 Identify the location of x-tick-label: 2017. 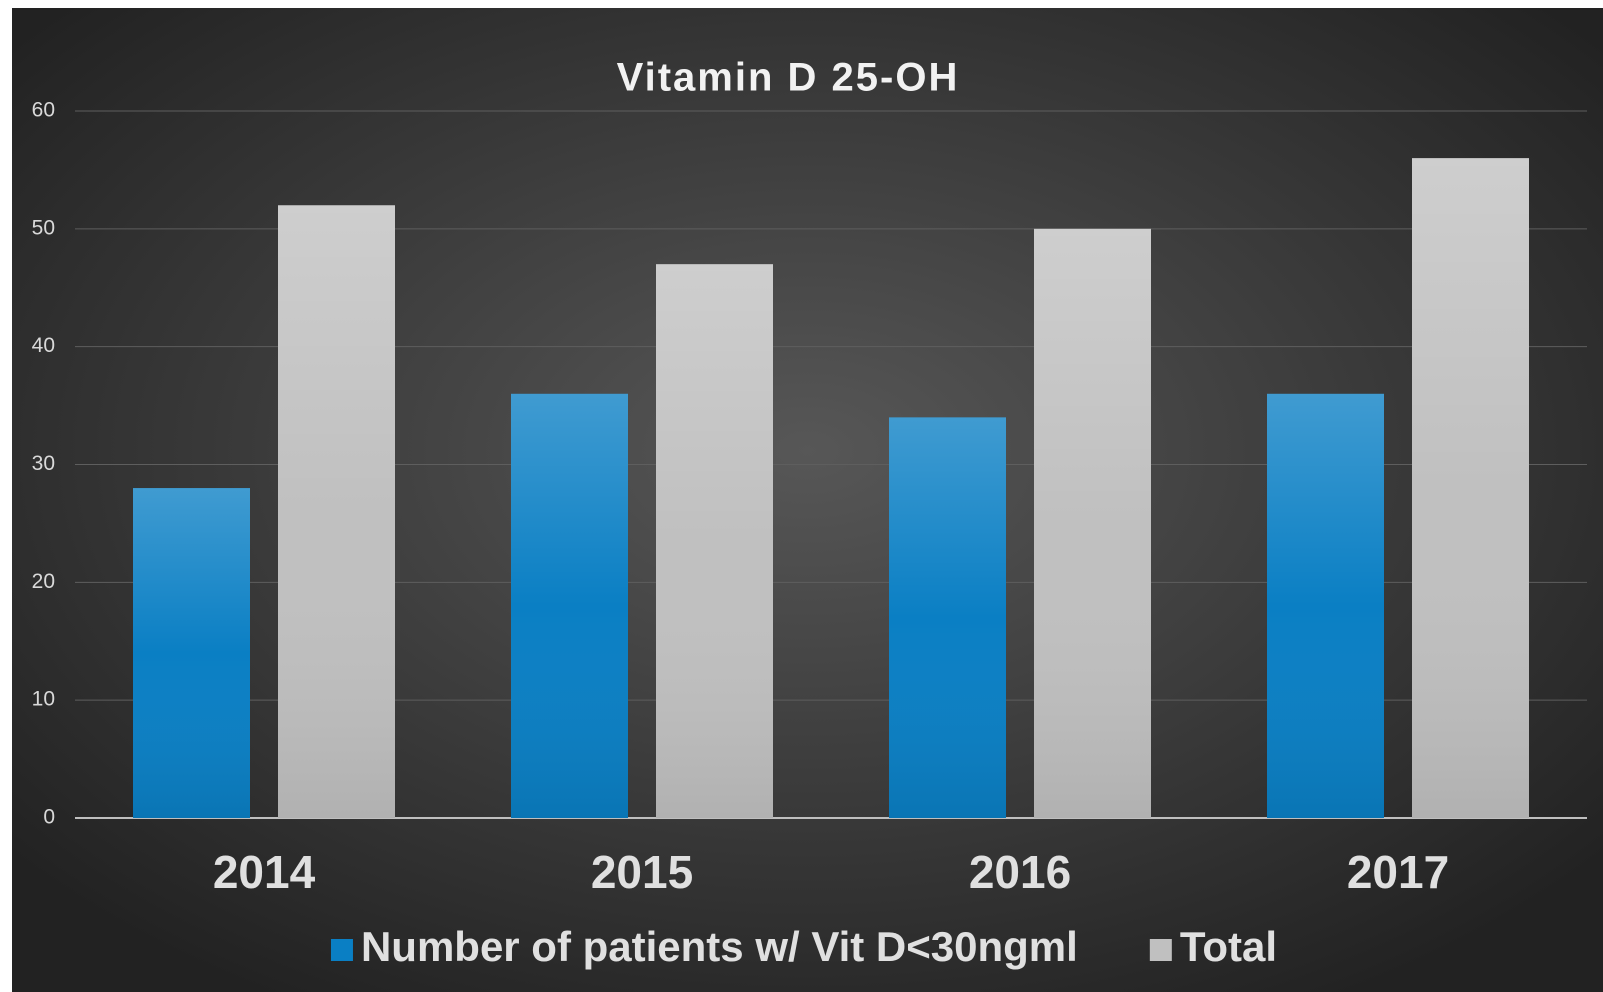
(1398, 872).